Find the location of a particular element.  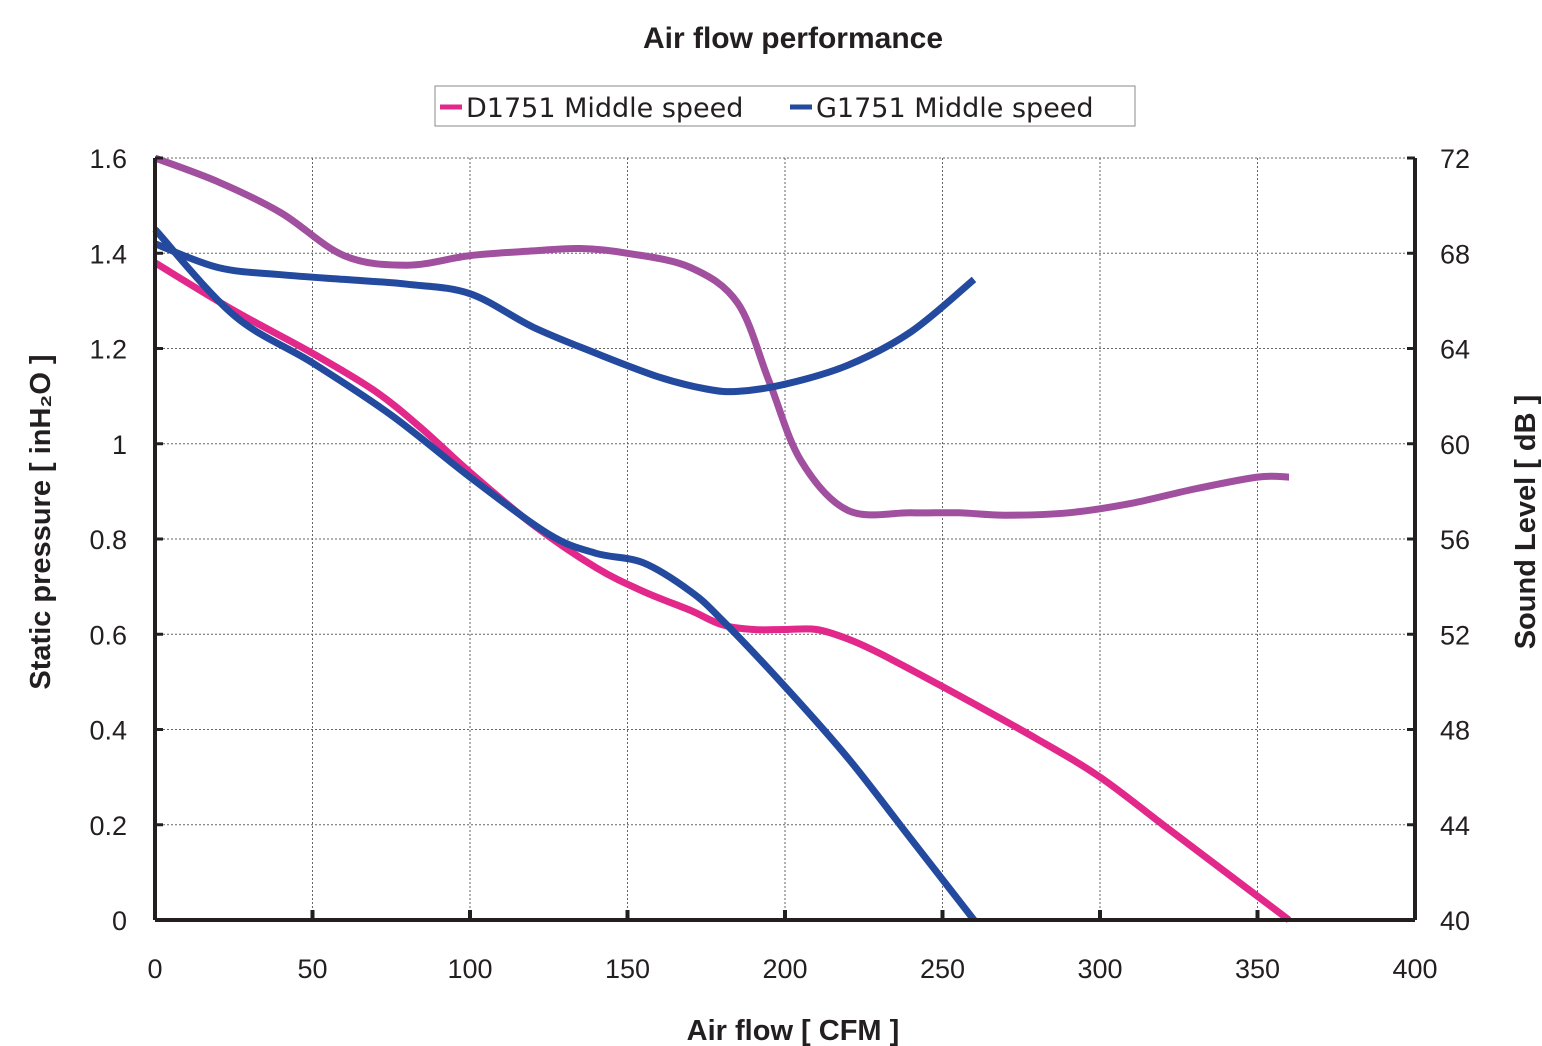

x-axis-title: Air flow [ CFM ] is located at coordinates (793, 1030).